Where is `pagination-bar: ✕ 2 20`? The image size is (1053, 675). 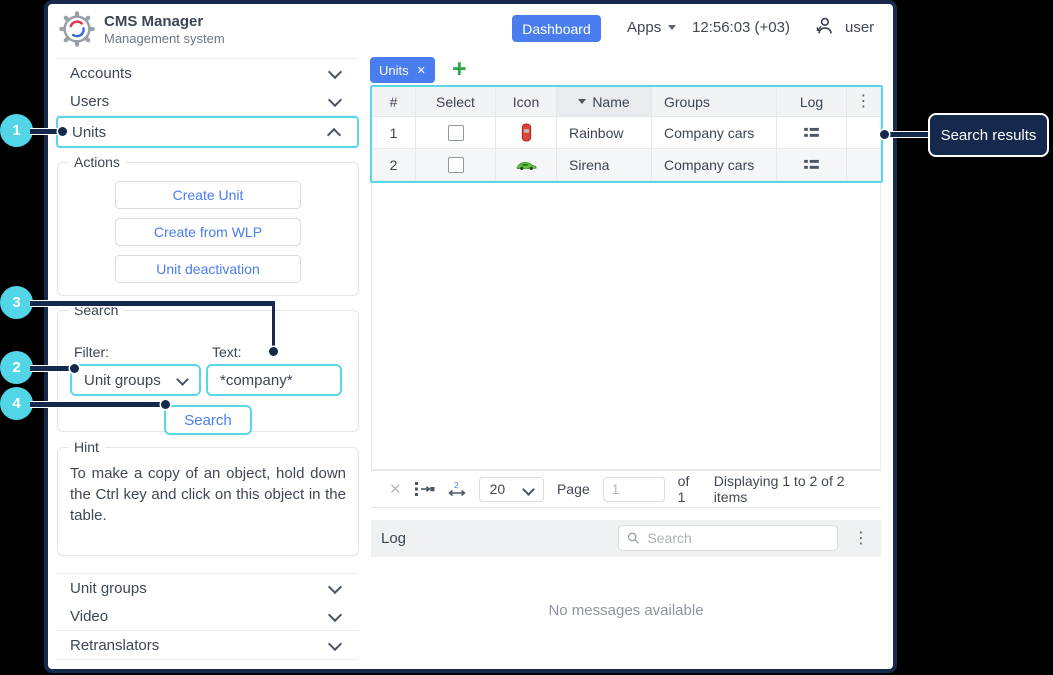
pagination-bar: ✕ 2 20 is located at coordinates (626, 489).